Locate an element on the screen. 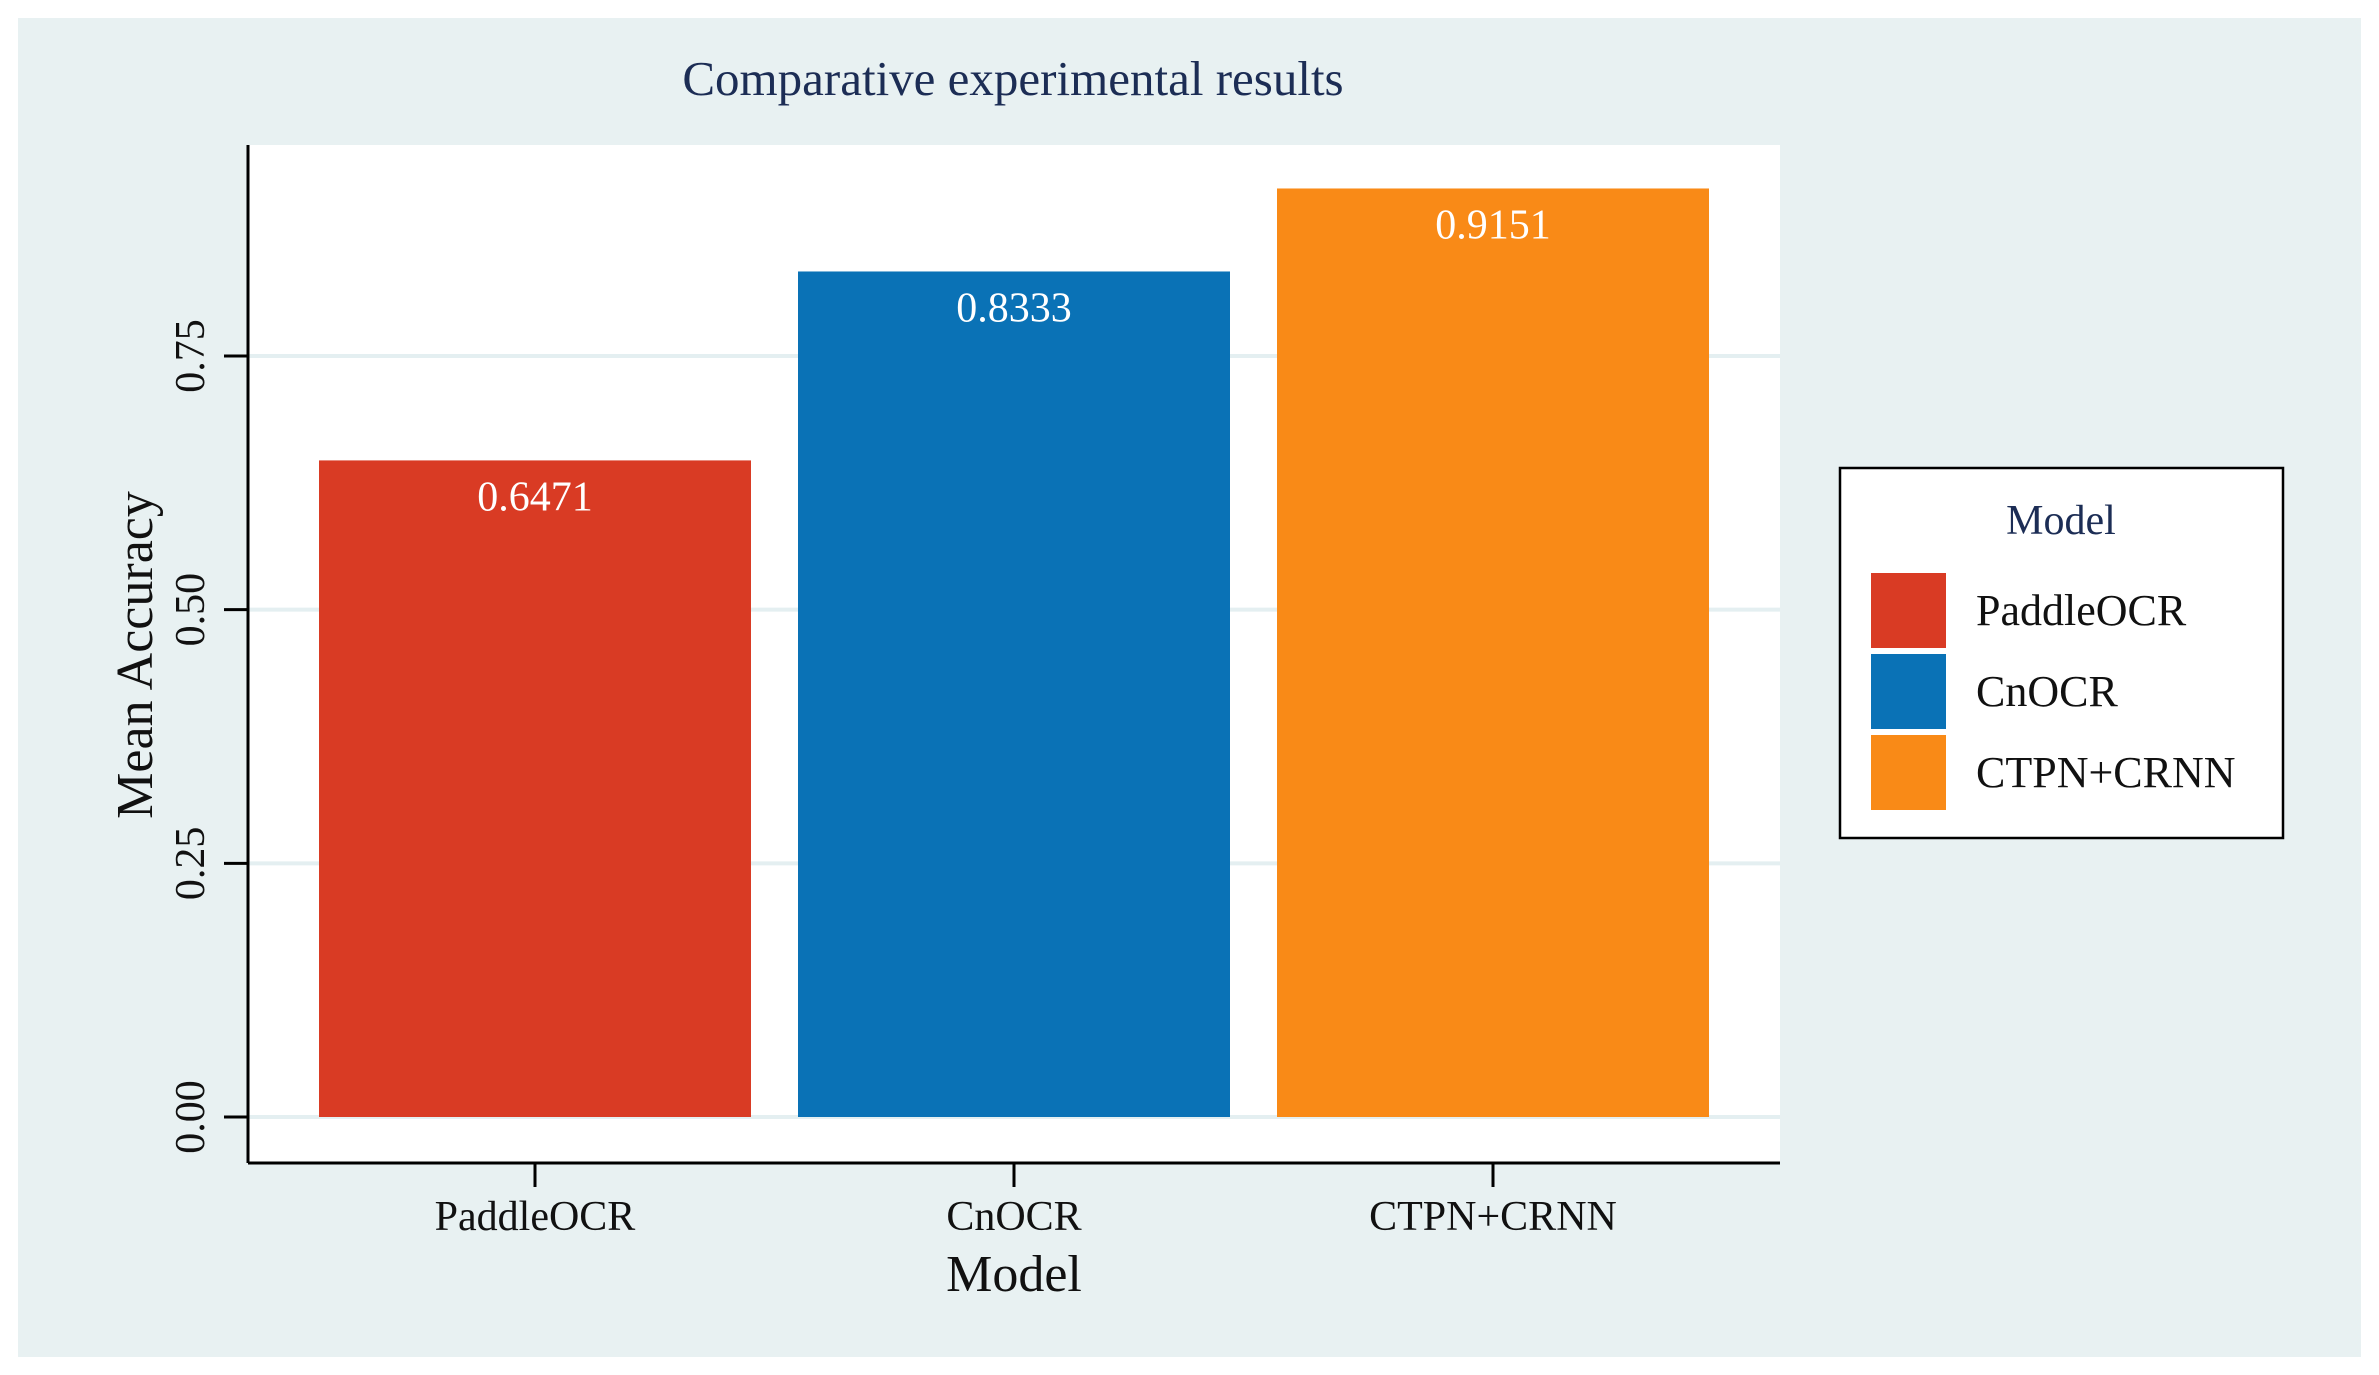  y-tick-label: 0.50 is located at coordinates (191, 610).